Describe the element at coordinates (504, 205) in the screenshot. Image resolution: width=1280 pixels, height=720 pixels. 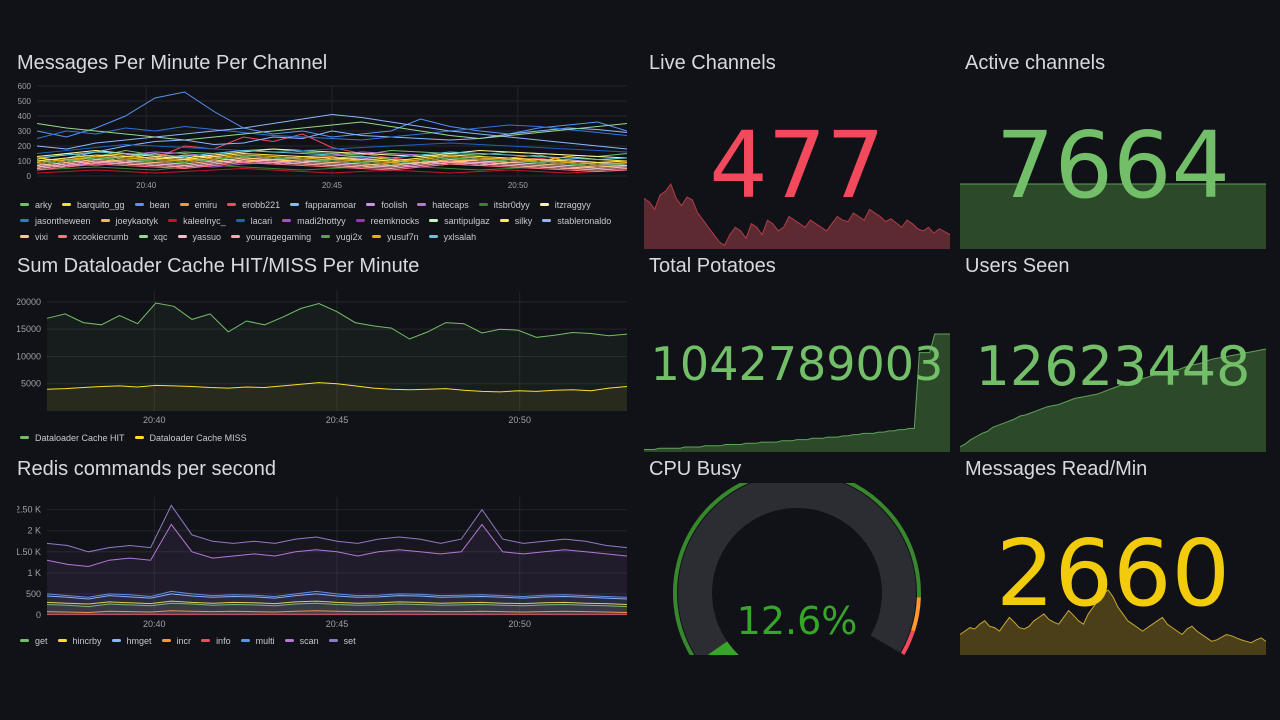
I see `legend-item: itsbr0dyy` at that location.